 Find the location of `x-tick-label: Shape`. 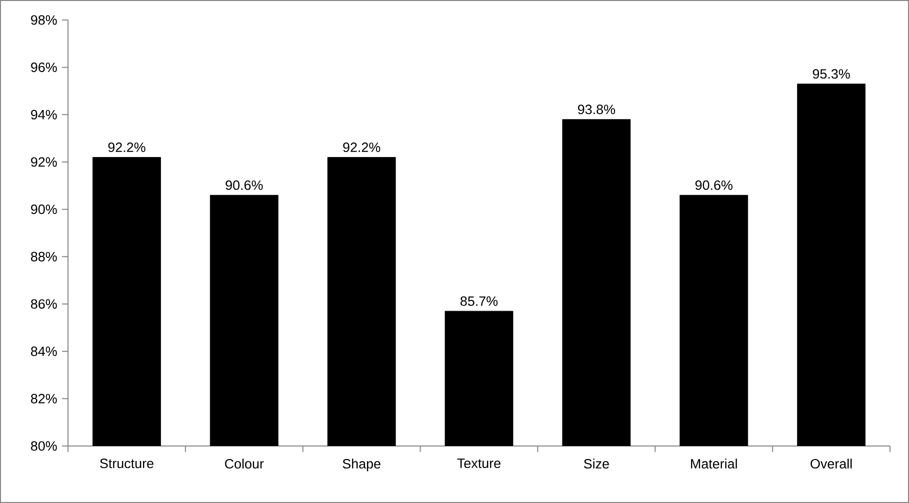

x-tick-label: Shape is located at coordinates (361, 465).